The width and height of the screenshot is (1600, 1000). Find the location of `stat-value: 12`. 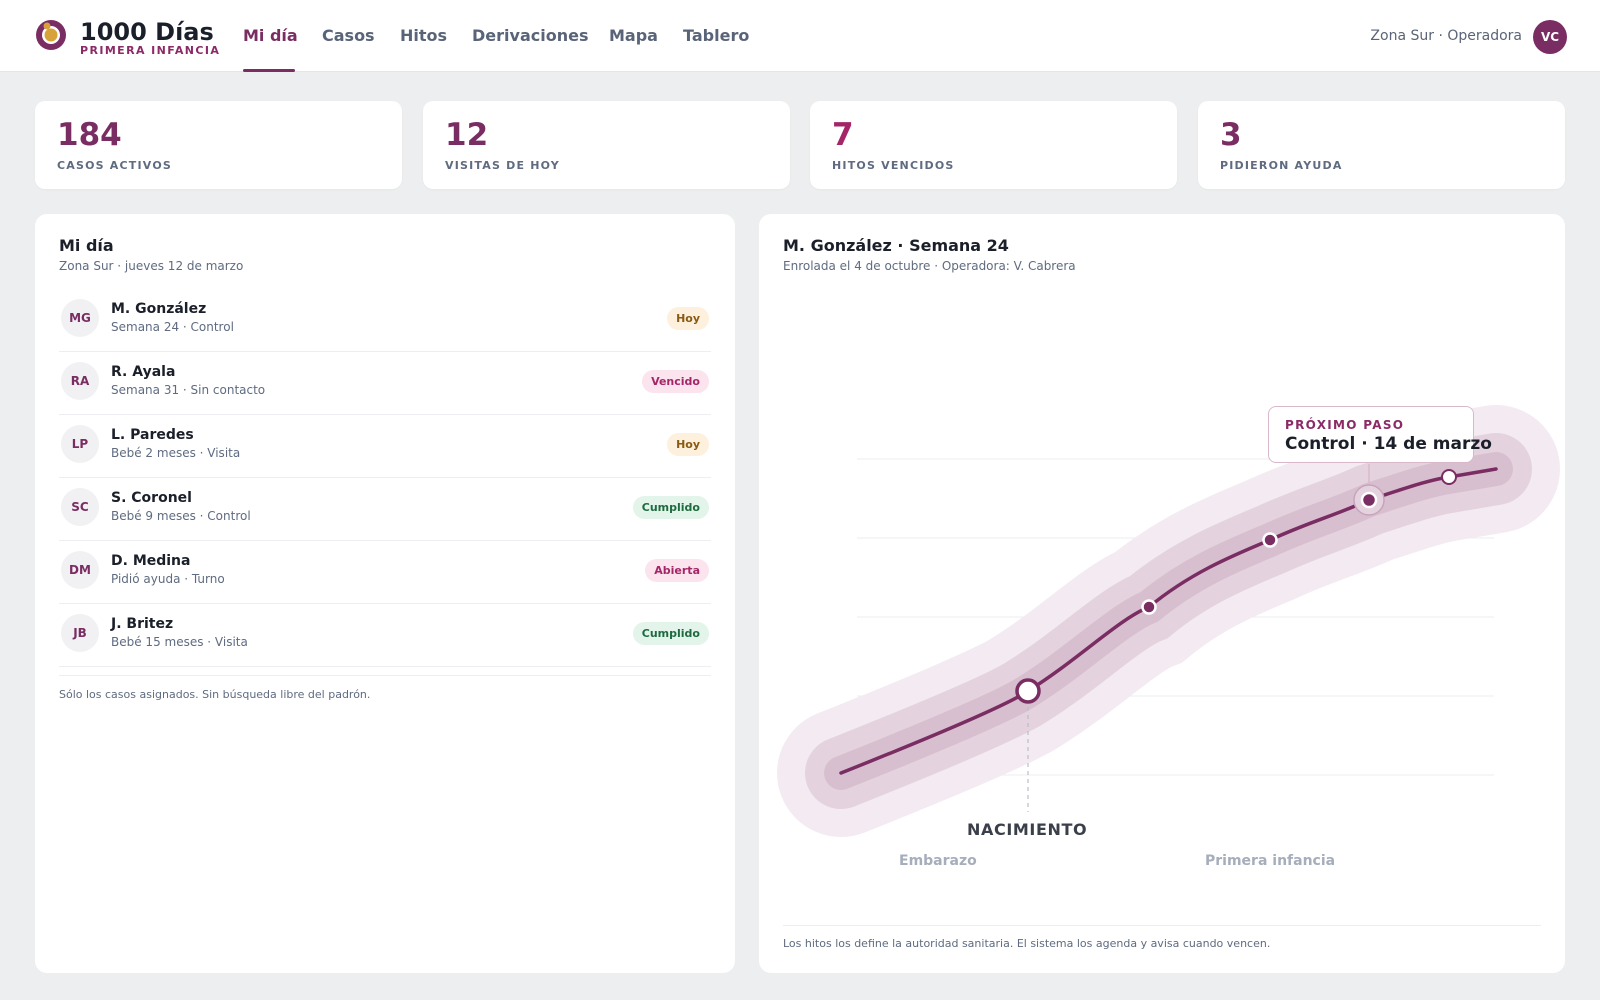

stat-value: 12 is located at coordinates (467, 135).